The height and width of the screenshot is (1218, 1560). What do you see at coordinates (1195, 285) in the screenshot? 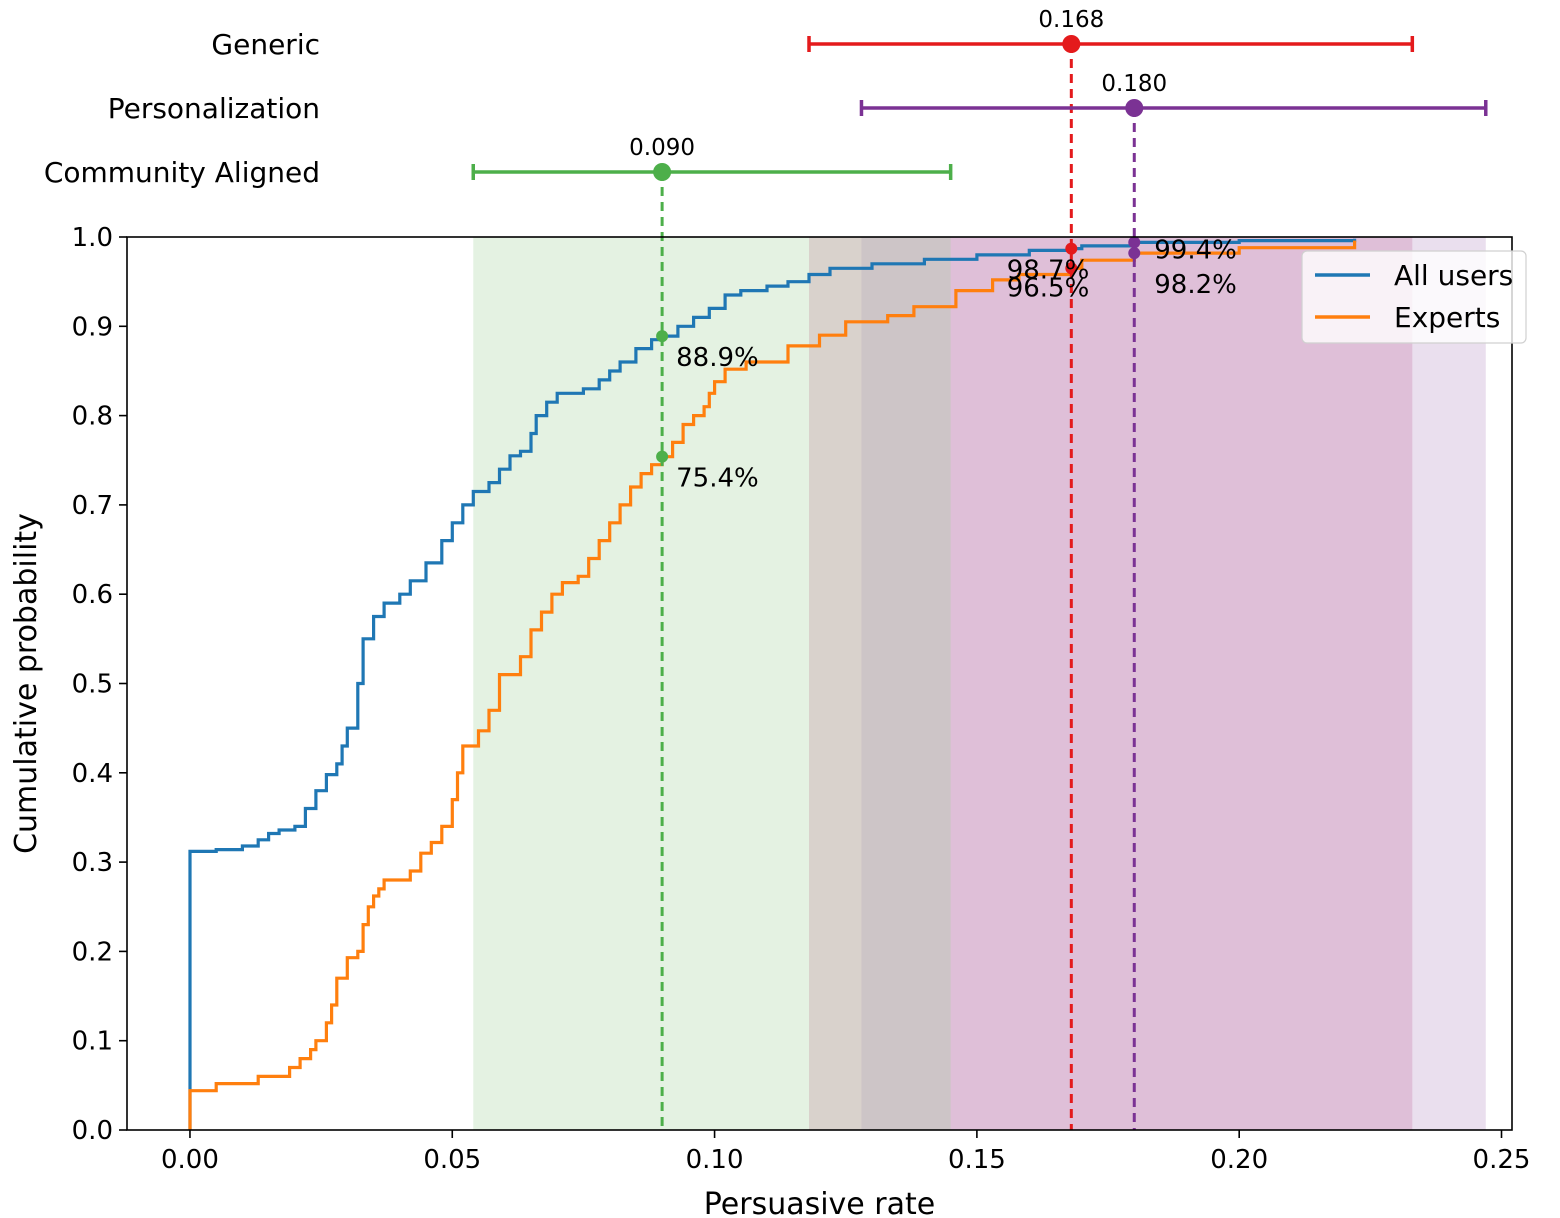
I see `annotation-label-5: 98.2%` at bounding box center [1195, 285].